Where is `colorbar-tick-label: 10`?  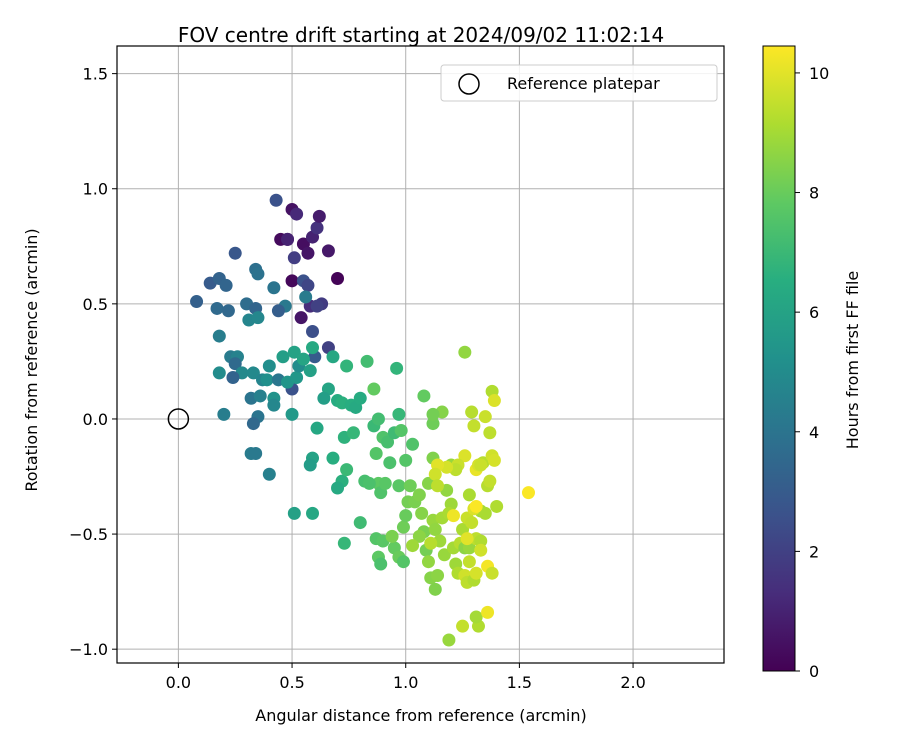
colorbar-tick-label: 10 is located at coordinates (819, 73).